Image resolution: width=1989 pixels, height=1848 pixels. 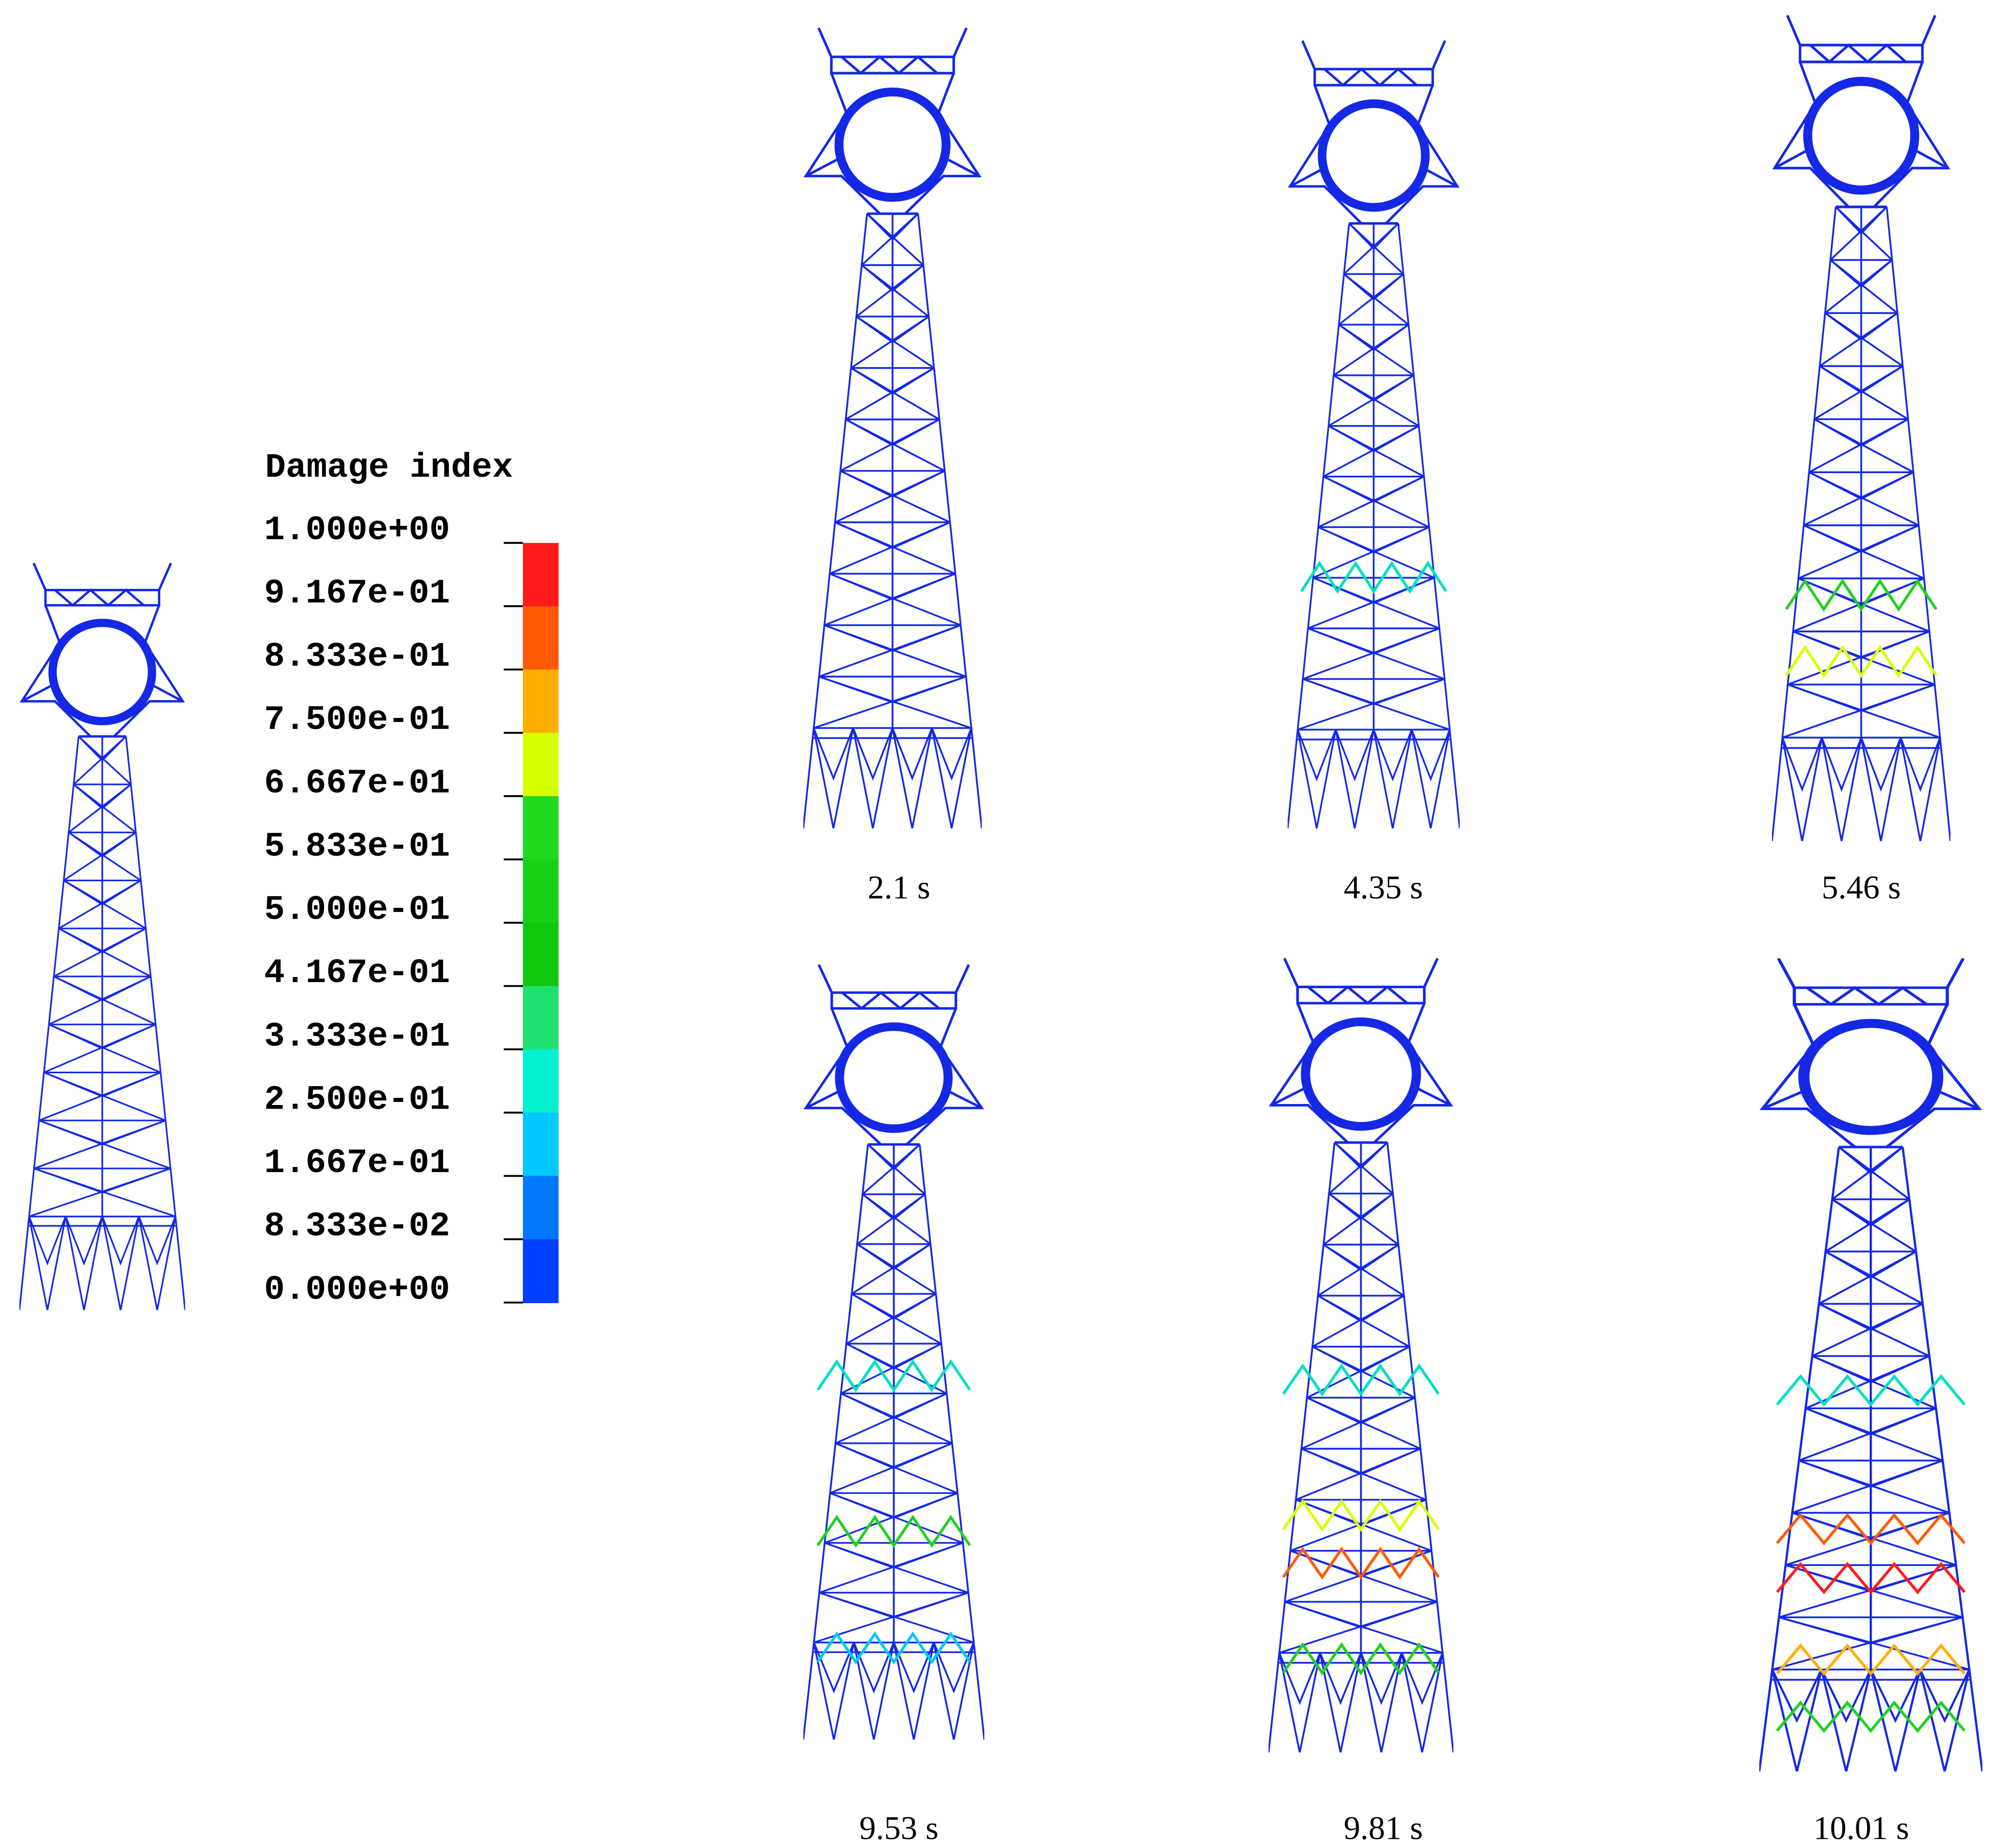 I want to click on legend-label: 1.667e-01, so click(x=357, y=1164).